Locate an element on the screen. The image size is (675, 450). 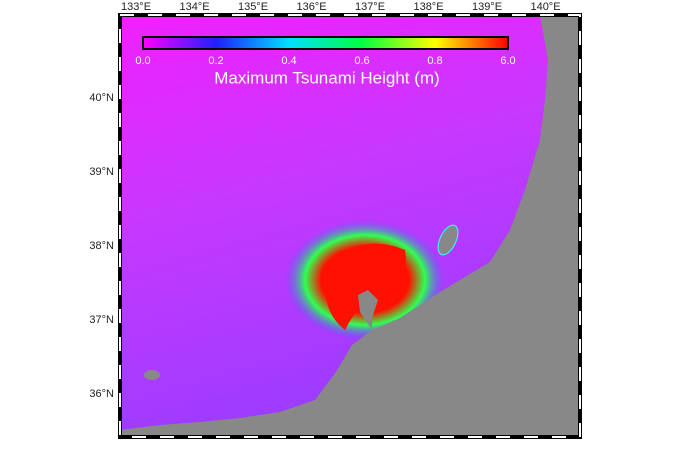
colorbar-title: Maximum Tsunami Height (m) is located at coordinates (326, 77).